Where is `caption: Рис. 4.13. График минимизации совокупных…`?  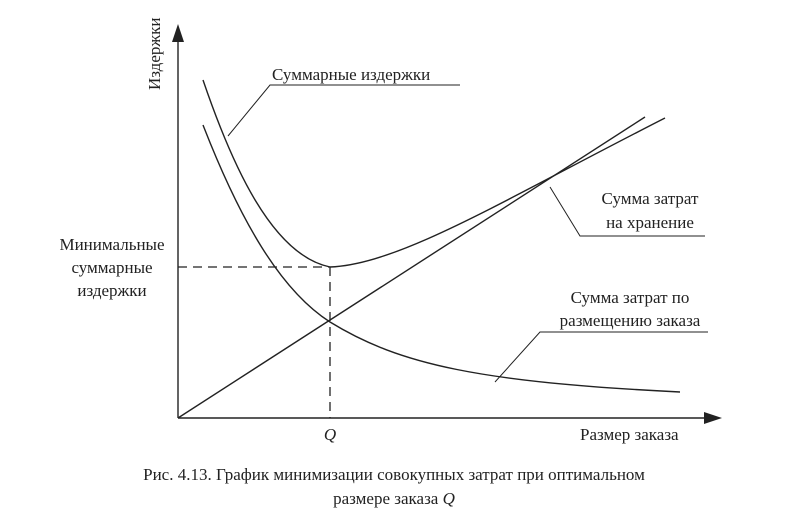
caption: Рис. 4.13. График минимизации совокупных… is located at coordinates (394, 474).